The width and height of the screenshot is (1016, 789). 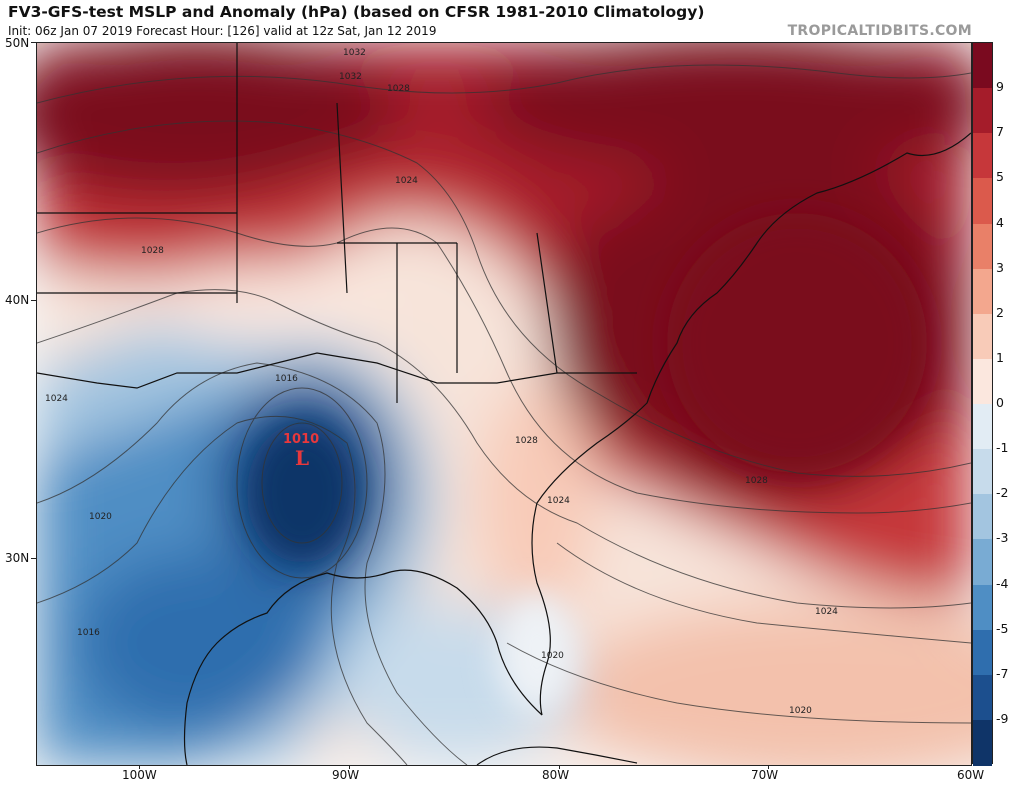 What do you see at coordinates (139, 775) in the screenshot?
I see `lon-label-100w: 100W` at bounding box center [139, 775].